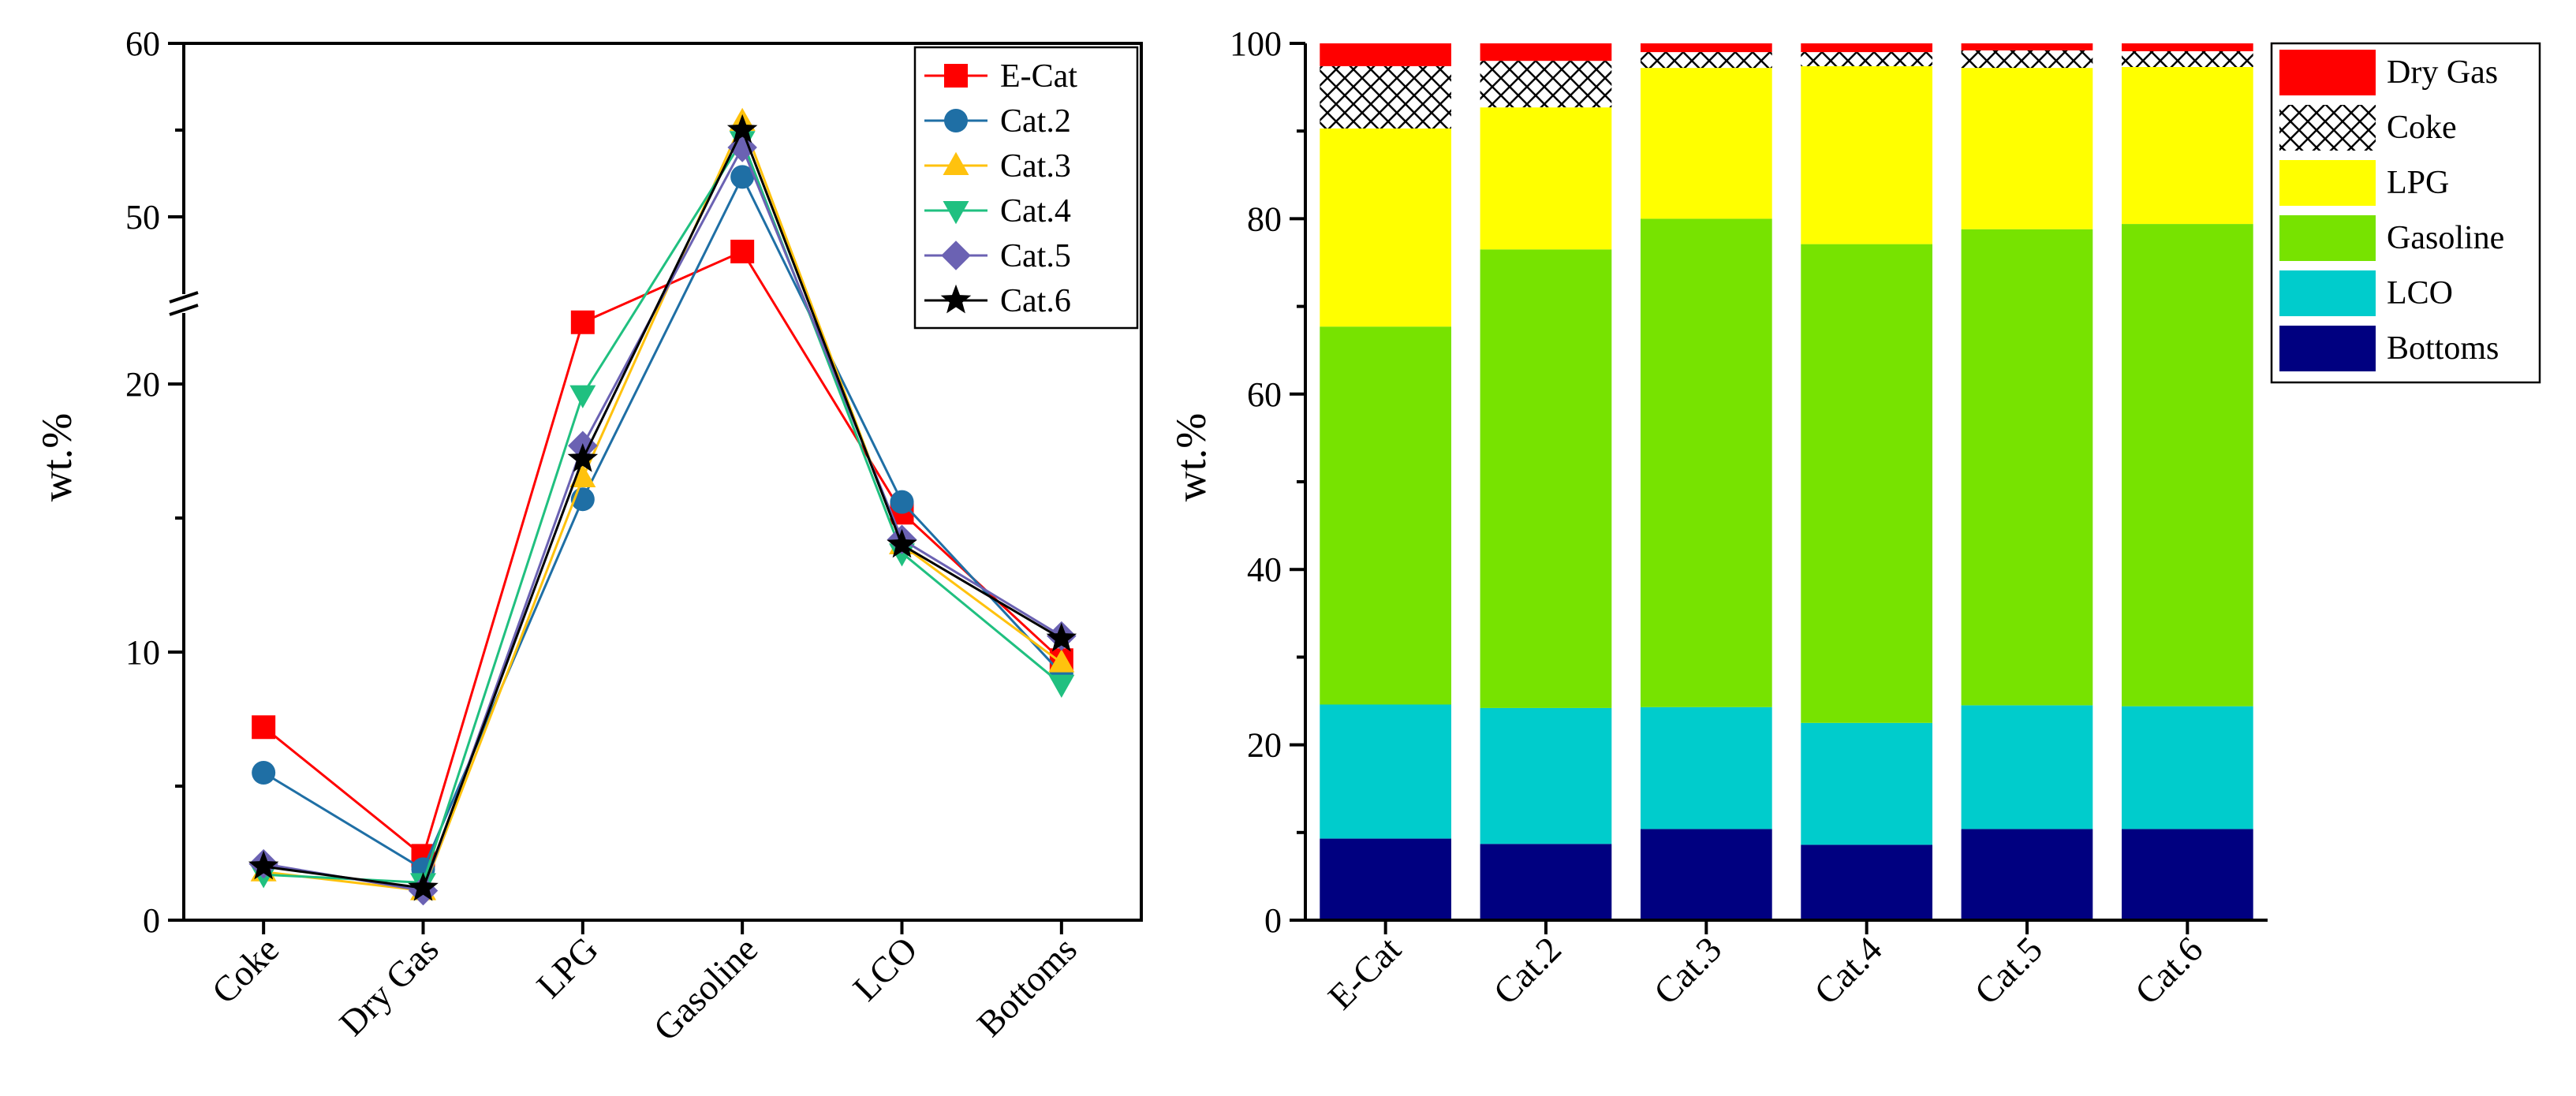  I want to click on legend-item-dry-gas: Dry Gas, so click(2388, 72).